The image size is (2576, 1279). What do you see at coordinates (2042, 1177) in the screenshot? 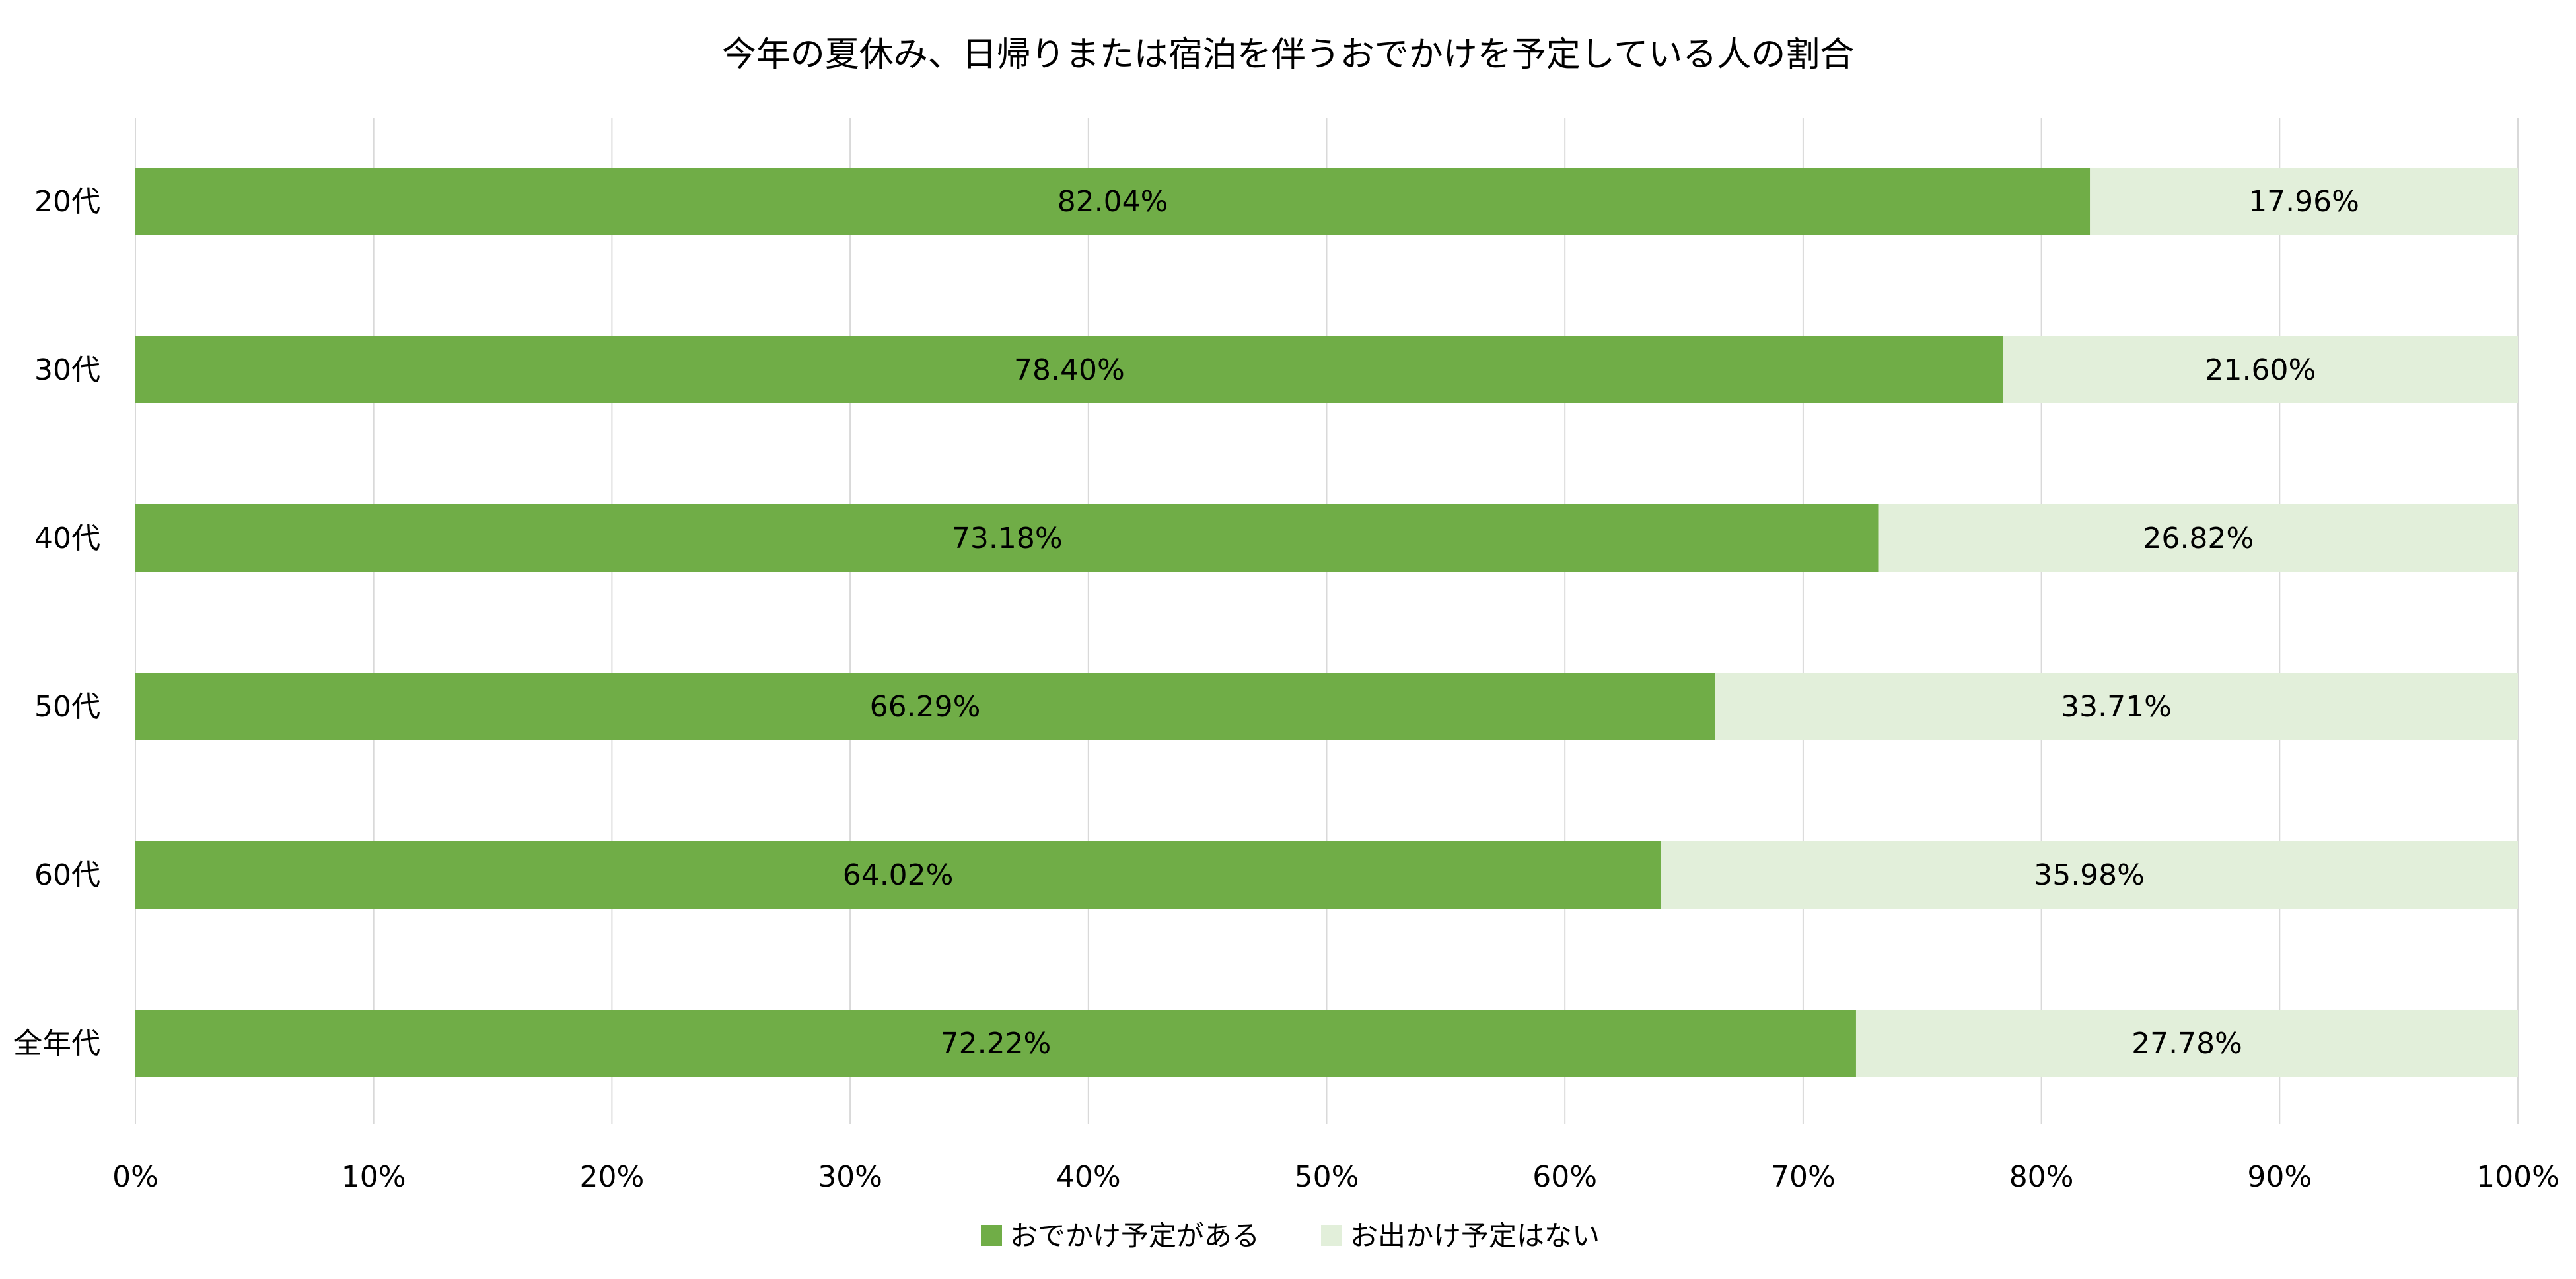
I see `x-tick-label: 80%` at bounding box center [2042, 1177].